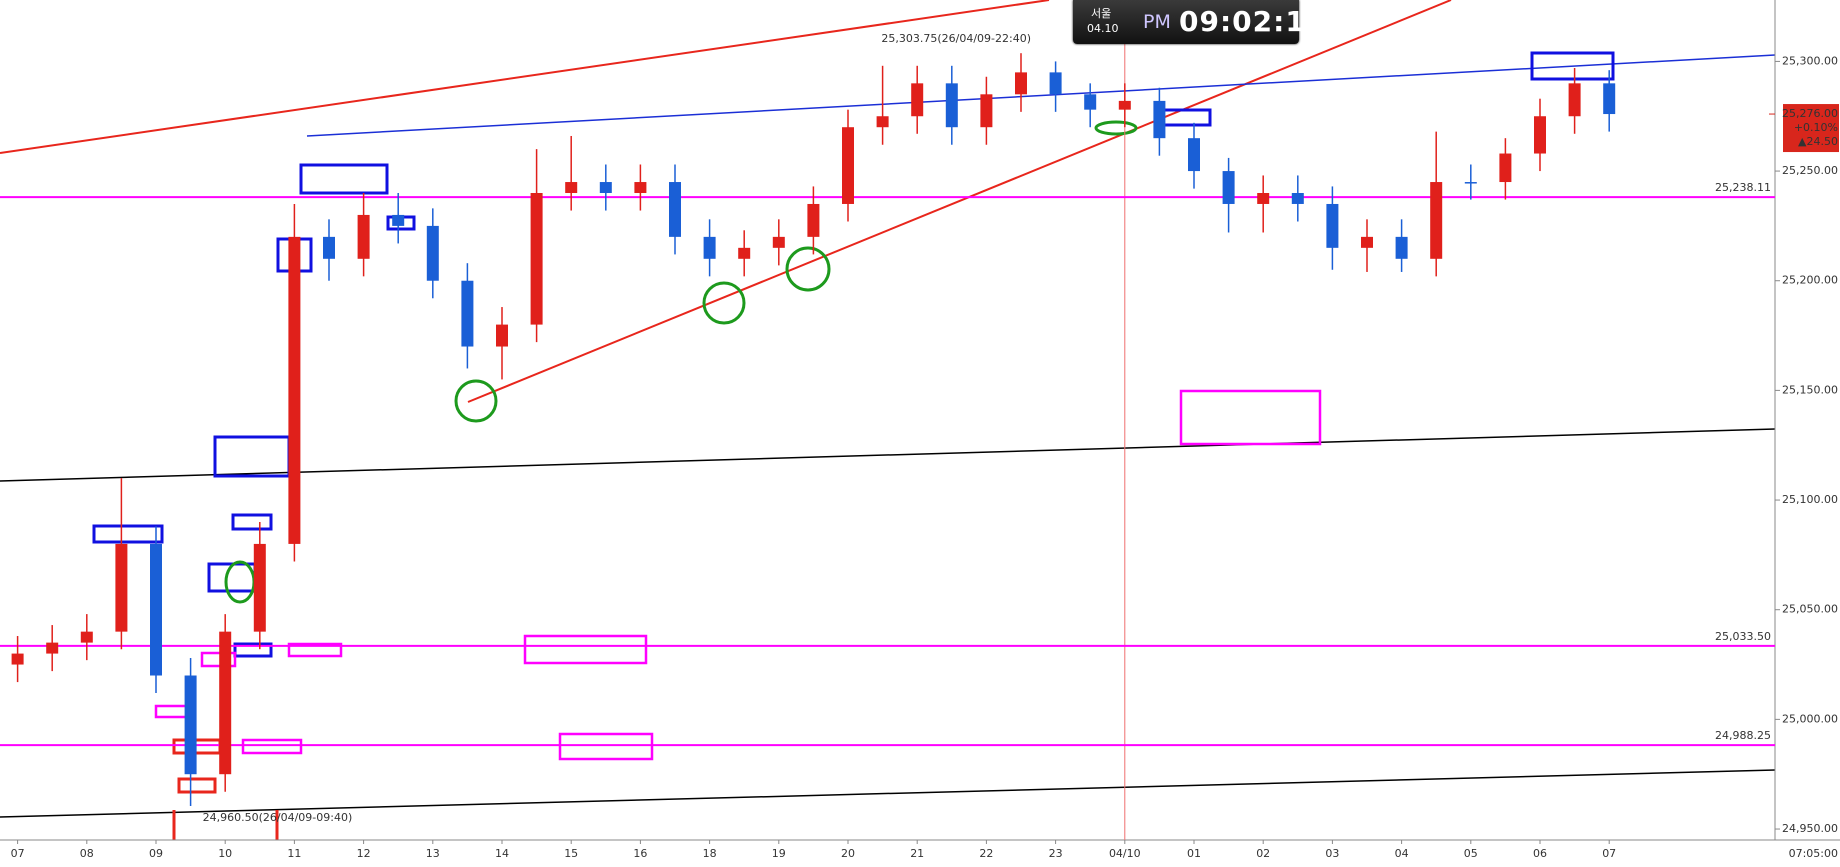 This screenshot has height=867, width=1840. Describe the element at coordinates (1263, 853) in the screenshot. I see `x-tick-label: 02` at that location.